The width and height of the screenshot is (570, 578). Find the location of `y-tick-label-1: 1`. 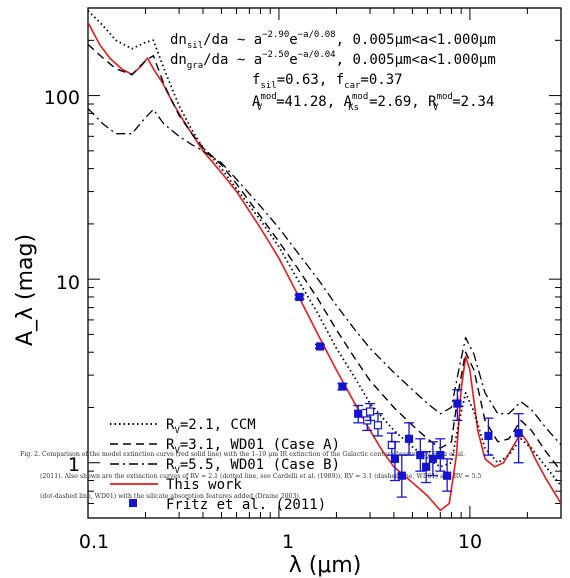

y-tick-label-1: 1 is located at coordinates (74, 465).